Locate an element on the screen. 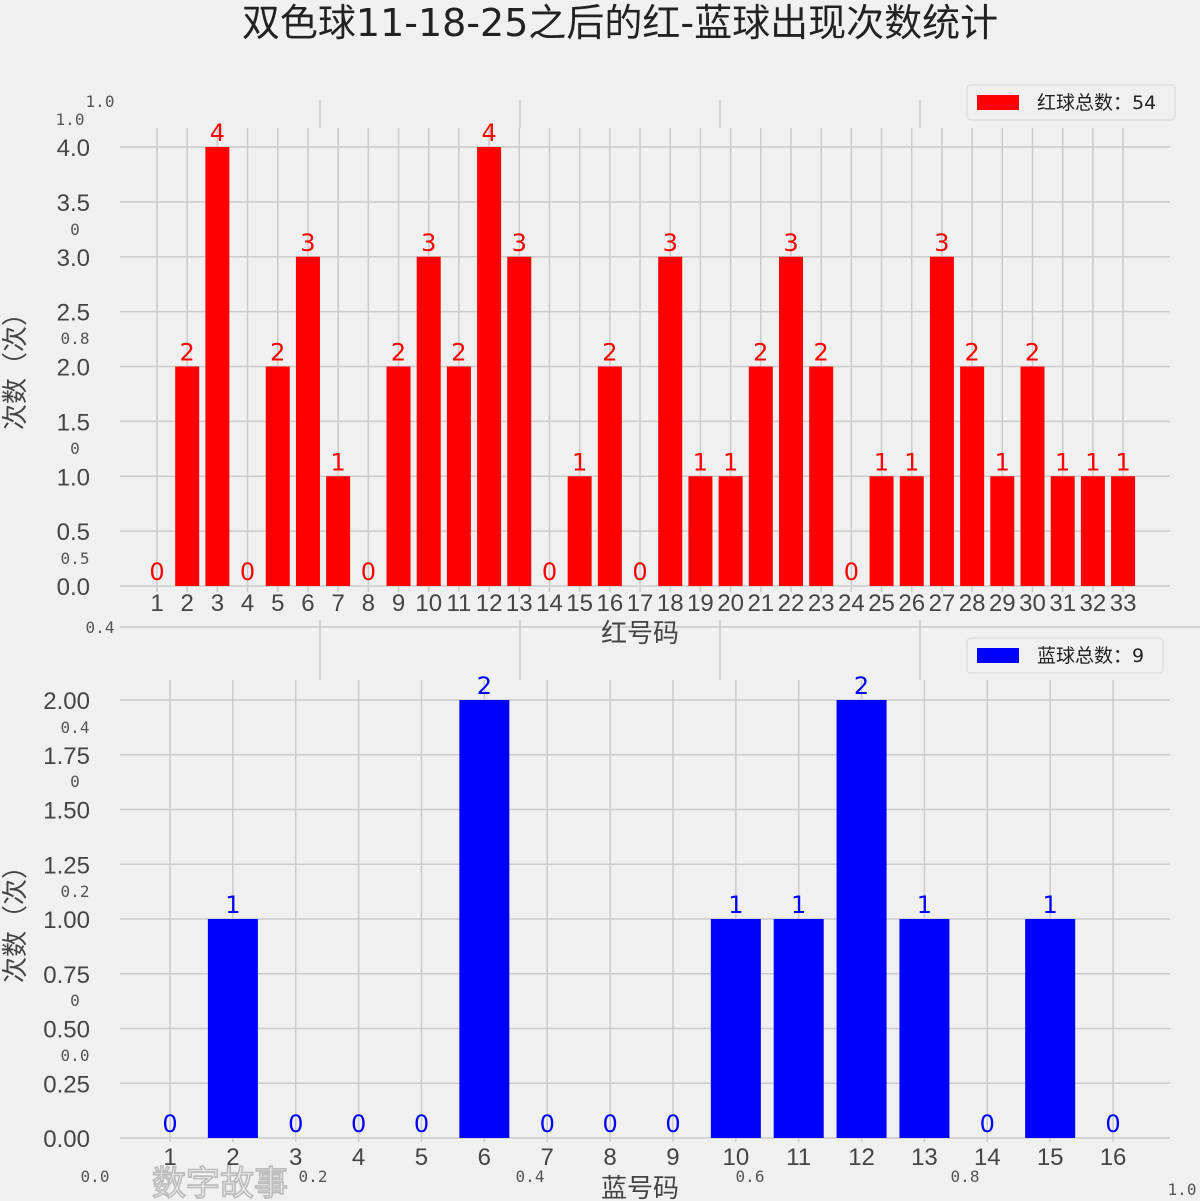 The image size is (1200, 1201). chart-title: 双色球11-18-25之后的红-蓝球出现次数统计 is located at coordinates (620, 23).